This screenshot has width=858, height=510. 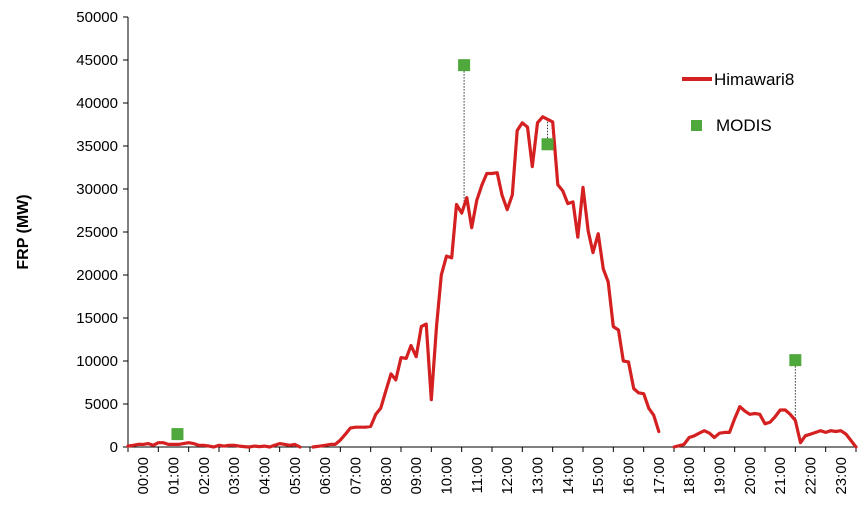 I want to click on y-tick-label: 25000, so click(x=97, y=232).